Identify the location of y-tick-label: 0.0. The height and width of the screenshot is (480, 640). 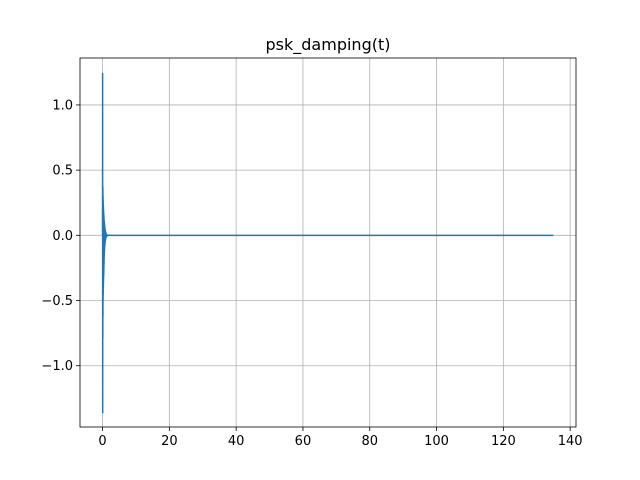
(62, 236).